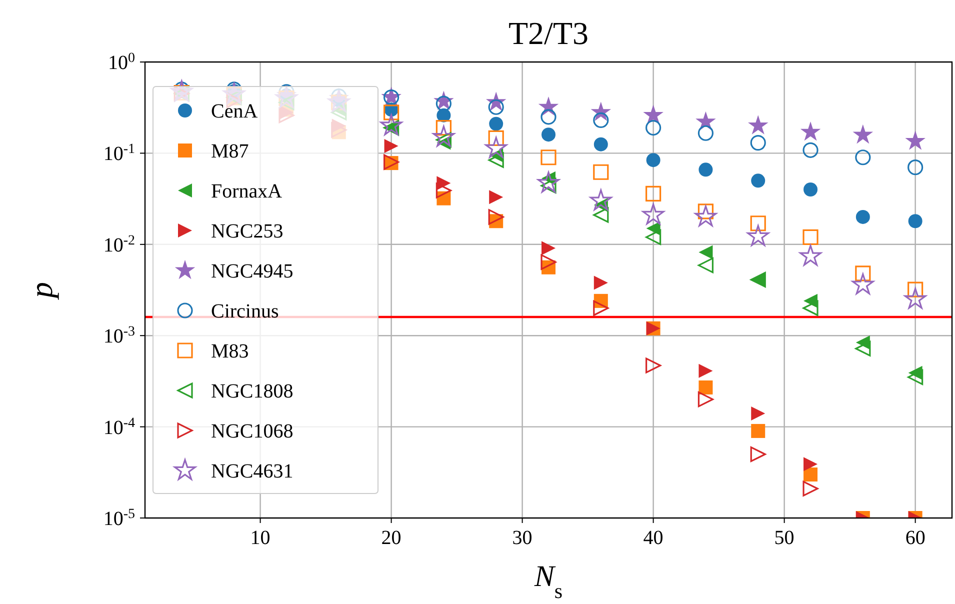  What do you see at coordinates (784, 538) in the screenshot?
I see `x-tick-label: 50` at bounding box center [784, 538].